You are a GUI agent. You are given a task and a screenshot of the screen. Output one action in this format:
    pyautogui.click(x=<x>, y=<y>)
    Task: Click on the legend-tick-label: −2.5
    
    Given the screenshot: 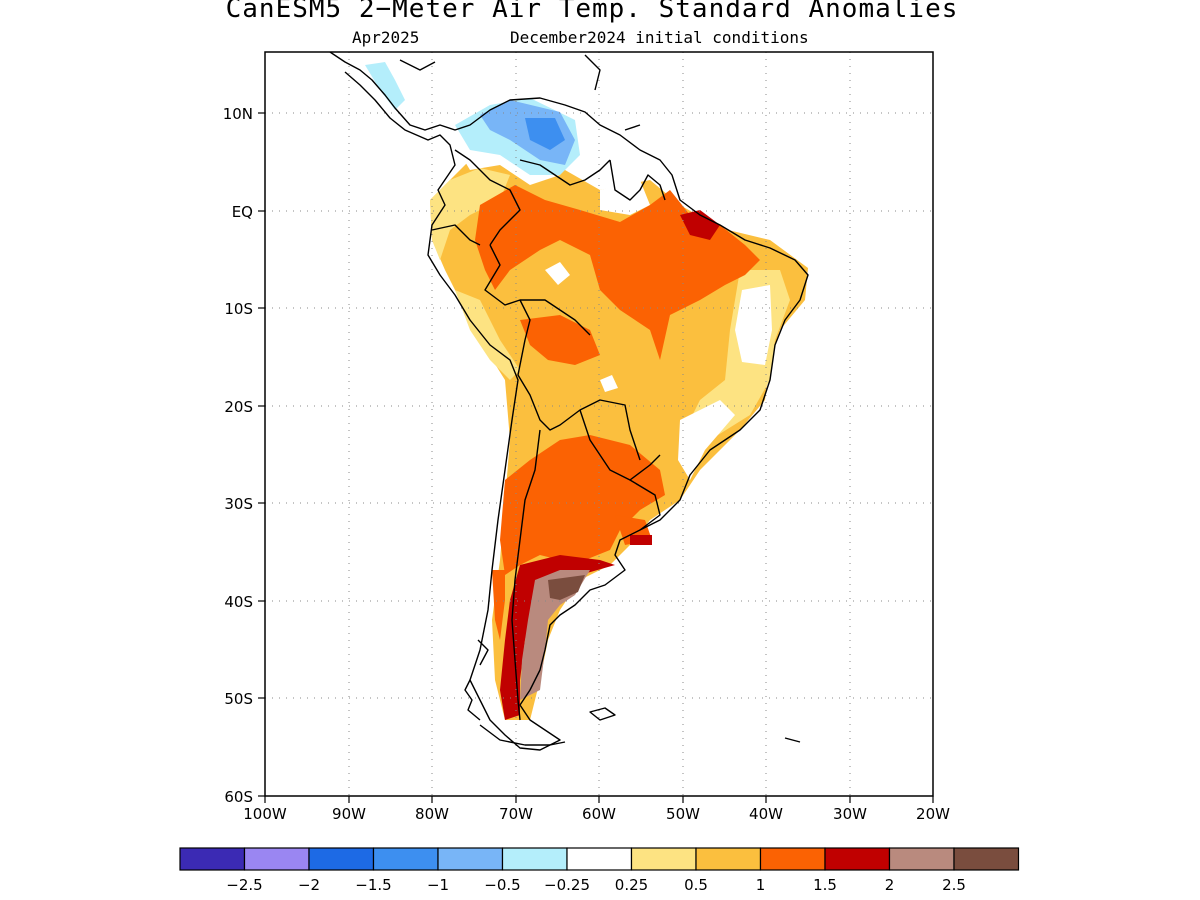 What is the action you would take?
    pyautogui.click(x=244, y=885)
    